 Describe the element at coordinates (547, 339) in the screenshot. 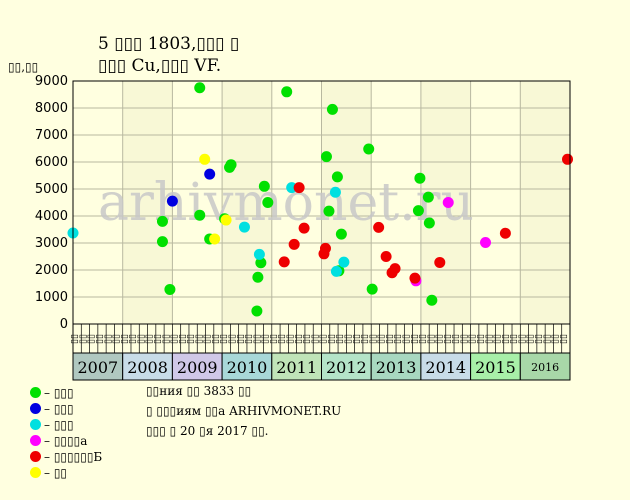

I see `month-tick-label-57: ▯▯` at that location.